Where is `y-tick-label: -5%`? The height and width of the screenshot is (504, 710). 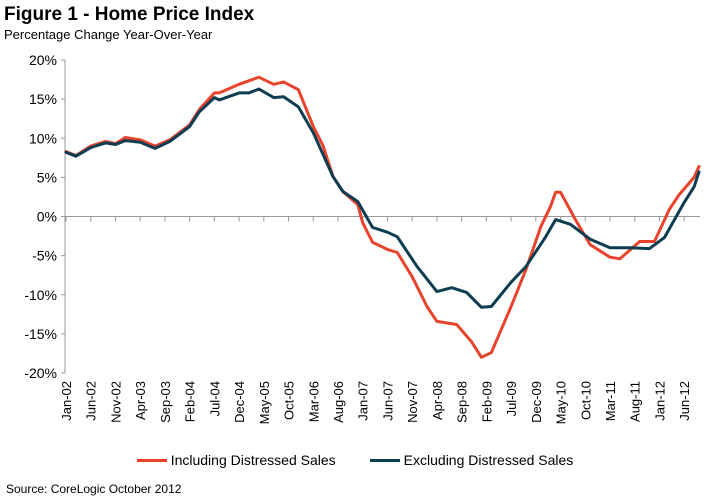
y-tick-label: -5% is located at coordinates (44, 256).